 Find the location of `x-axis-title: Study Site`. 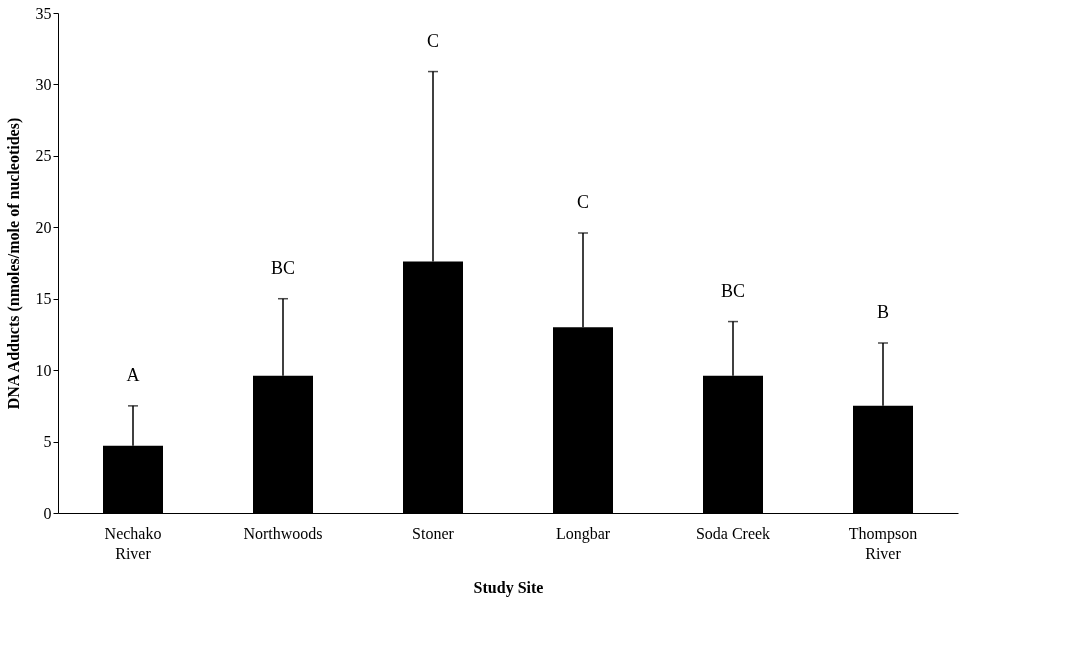

x-axis-title: Study Site is located at coordinates (508, 587).